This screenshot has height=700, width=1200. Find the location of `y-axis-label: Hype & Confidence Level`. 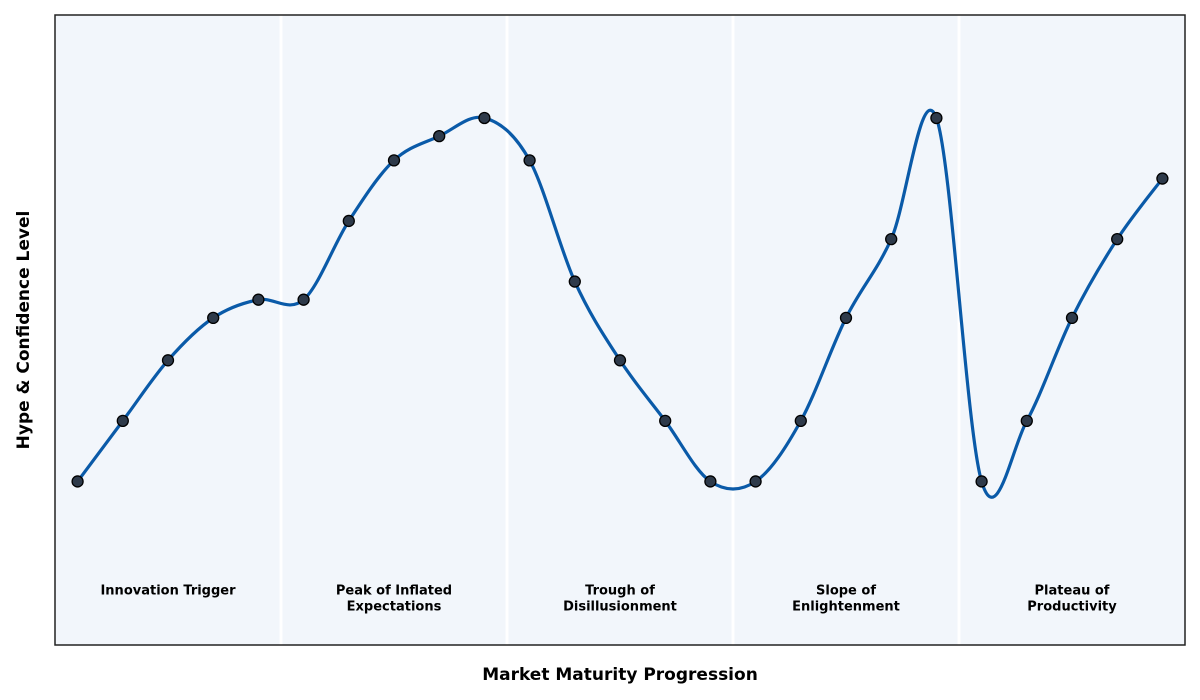

y-axis-label: Hype & Confidence Level is located at coordinates (24, 330).